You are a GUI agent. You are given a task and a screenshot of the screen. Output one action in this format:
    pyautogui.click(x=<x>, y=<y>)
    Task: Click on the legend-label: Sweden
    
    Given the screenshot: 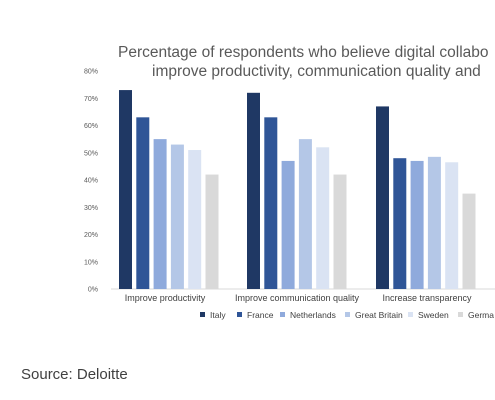 What is the action you would take?
    pyautogui.click(x=433, y=315)
    